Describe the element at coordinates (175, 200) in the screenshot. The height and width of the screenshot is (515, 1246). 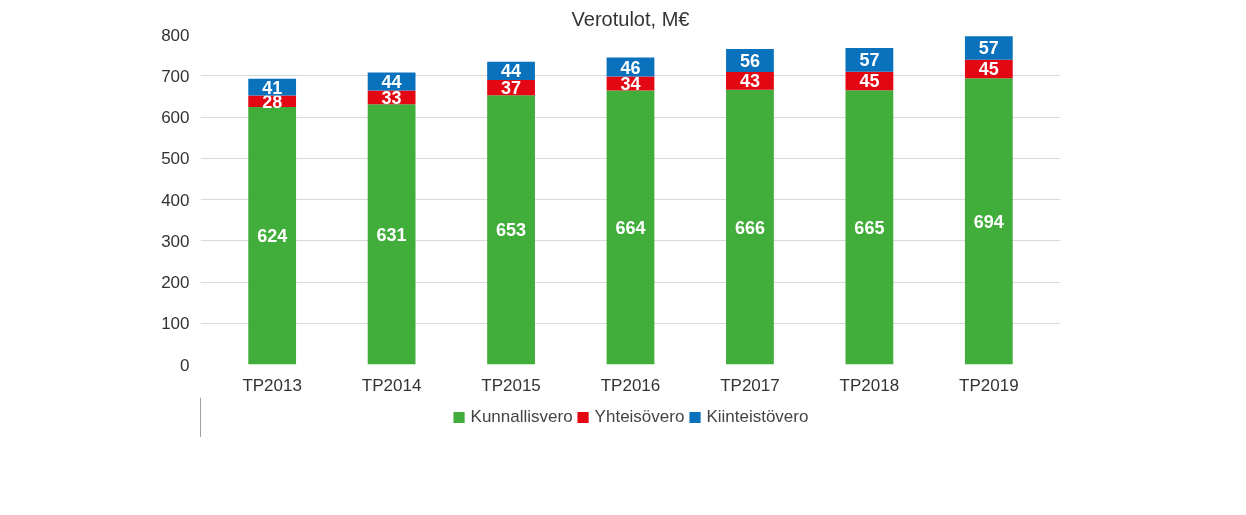
I see `y-tick-label: 400` at that location.